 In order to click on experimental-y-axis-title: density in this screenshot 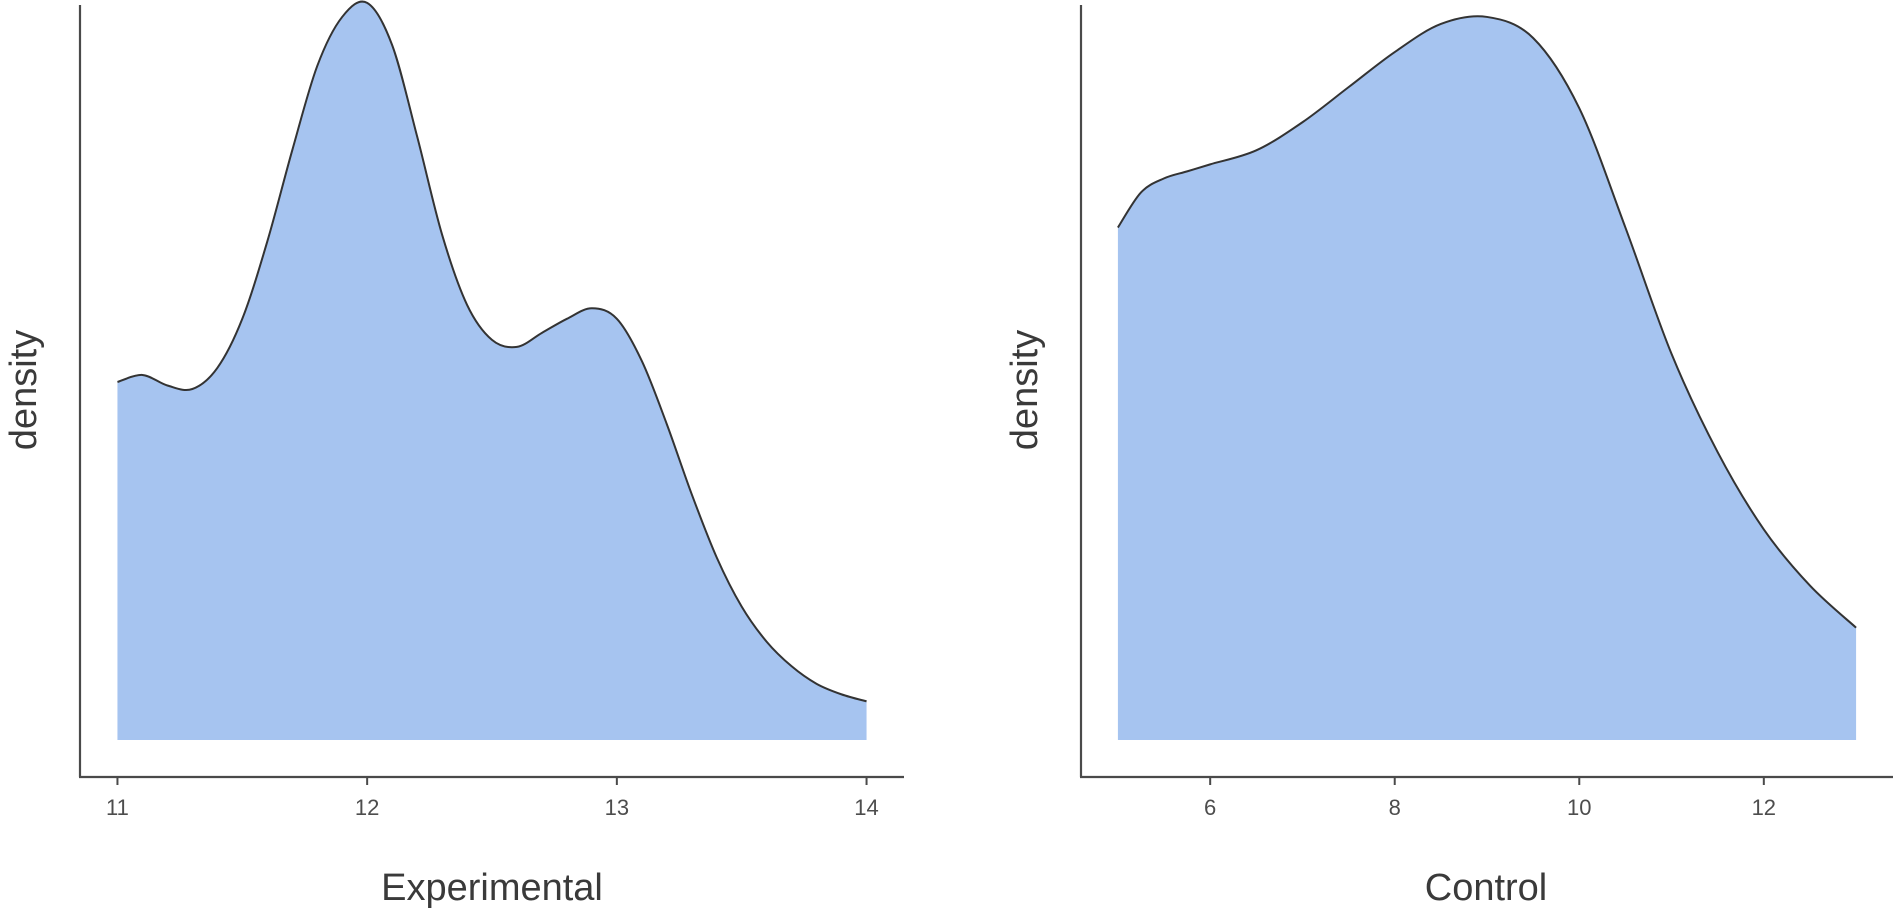, I will do `click(24, 390)`.